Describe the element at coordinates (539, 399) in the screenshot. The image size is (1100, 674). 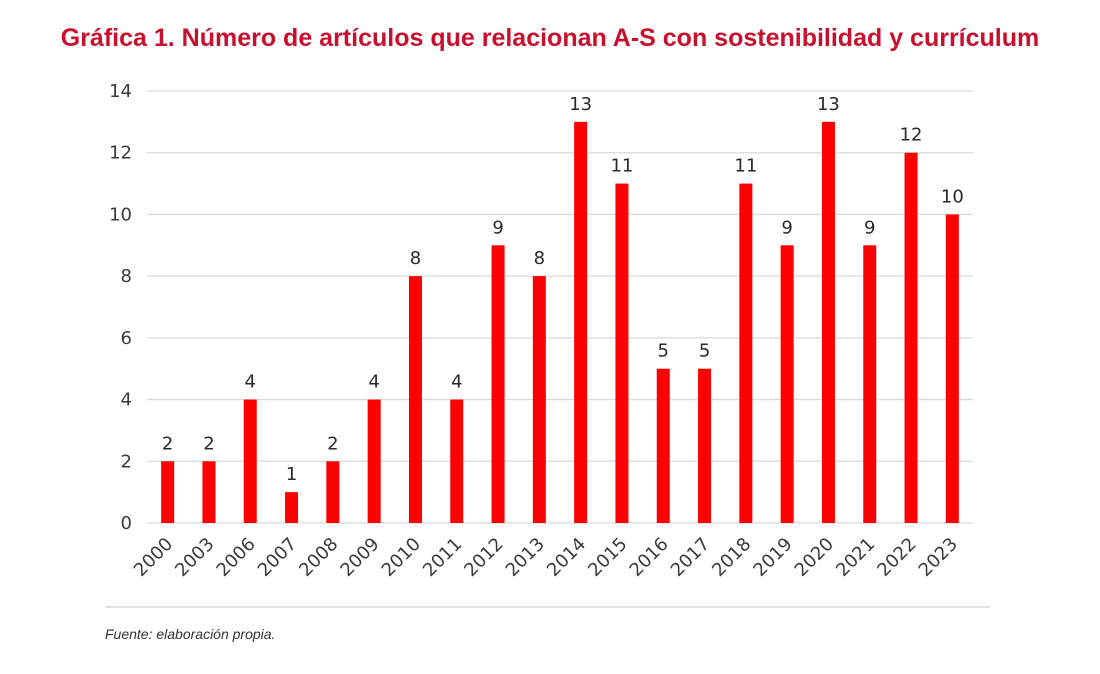
I see `bar-2013` at that location.